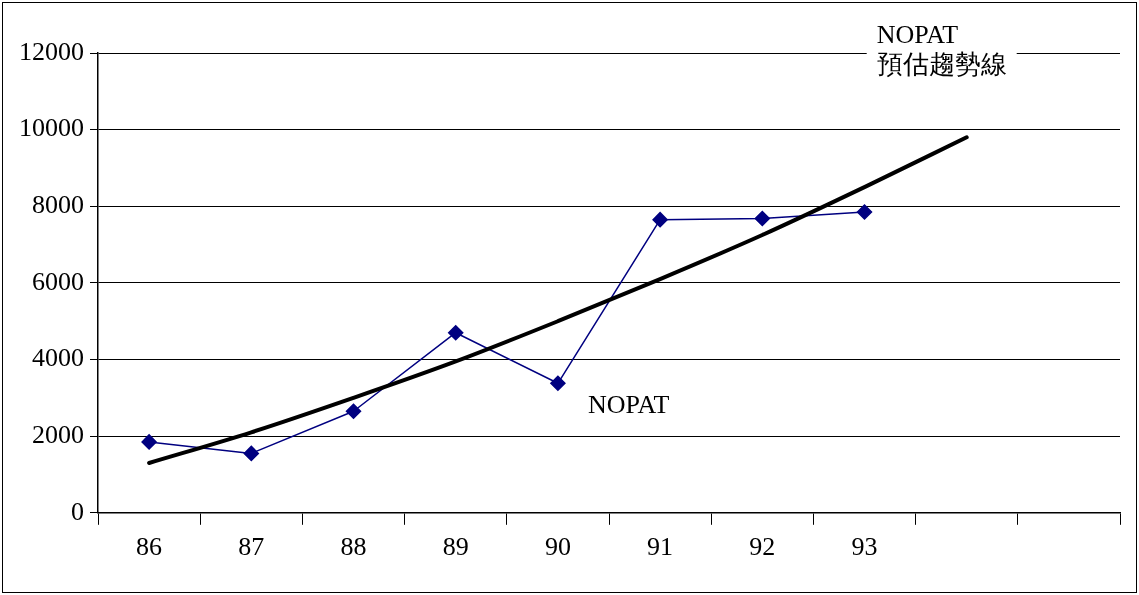 Image resolution: width=1139 pixels, height=595 pixels. What do you see at coordinates (660, 547) in the screenshot?
I see `x-tick-label: 91` at bounding box center [660, 547].